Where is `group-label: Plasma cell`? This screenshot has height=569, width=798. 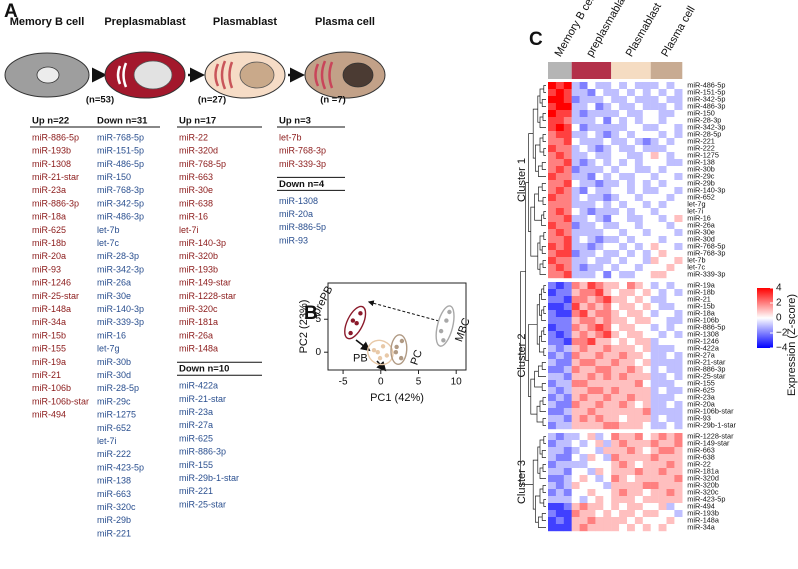
group-label: Plasma cell is located at coordinates (678, 31).